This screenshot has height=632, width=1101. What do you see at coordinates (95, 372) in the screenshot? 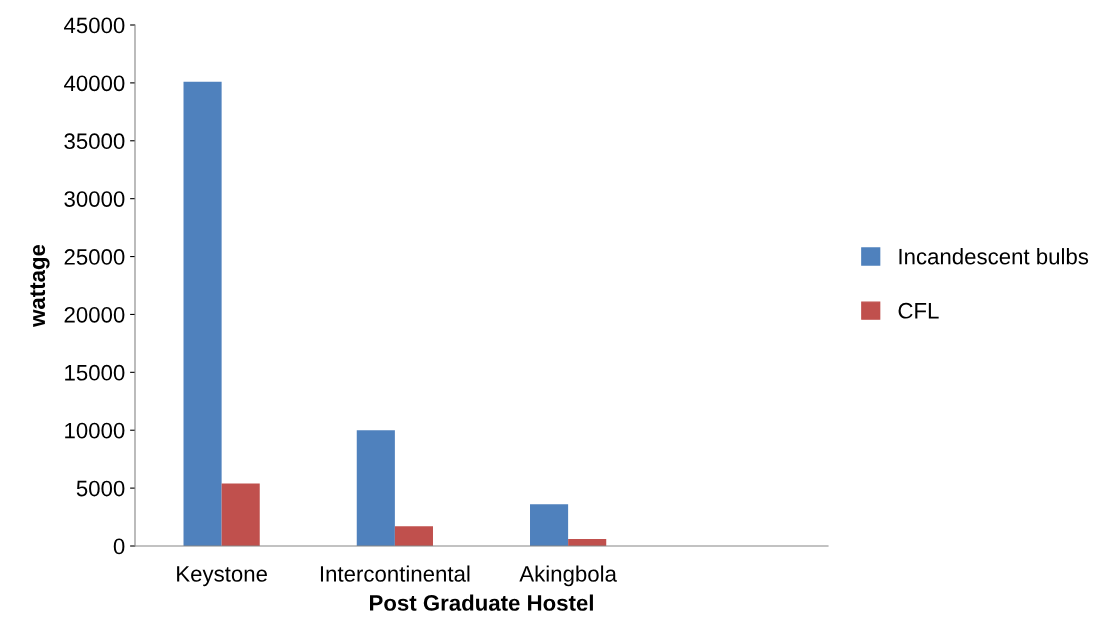
I see `y-tick-label: 15000` at bounding box center [95, 372].